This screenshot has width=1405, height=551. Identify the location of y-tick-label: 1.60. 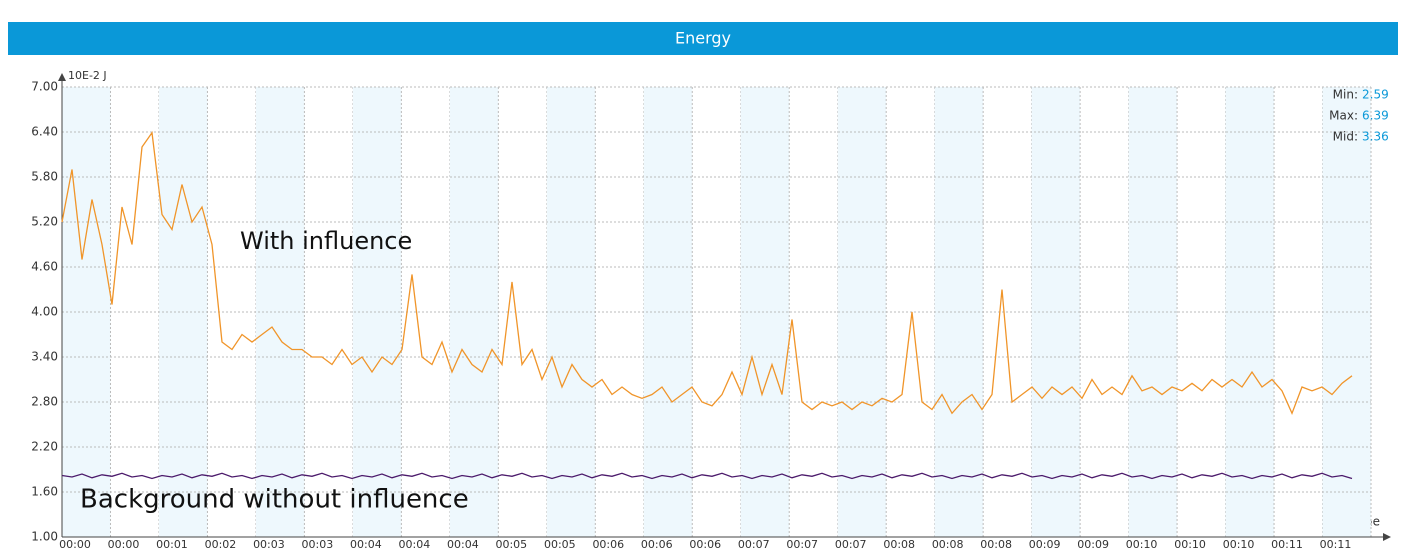
(44, 492).